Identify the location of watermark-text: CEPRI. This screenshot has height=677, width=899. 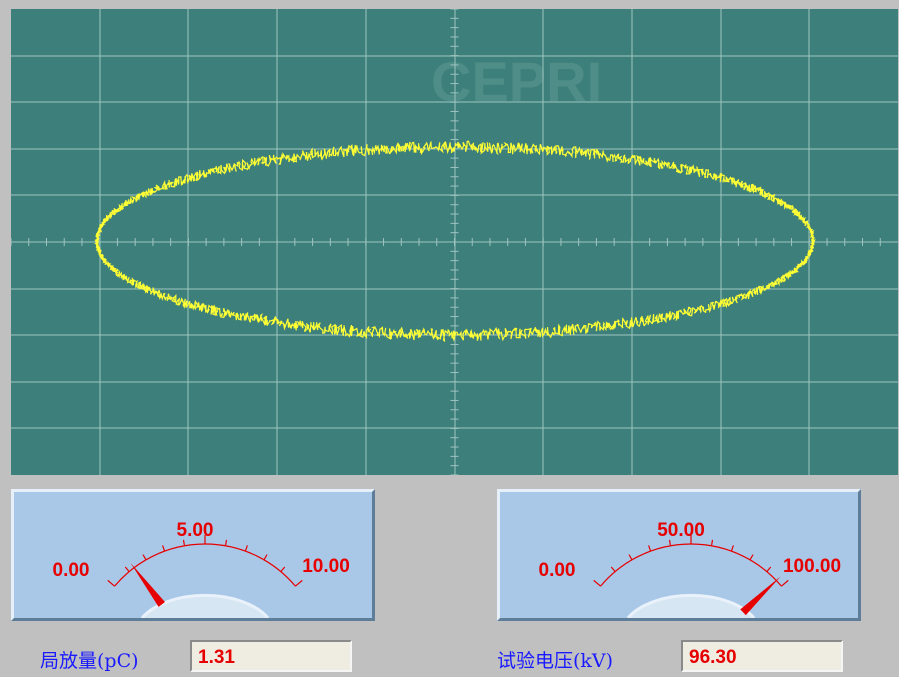
(516, 81).